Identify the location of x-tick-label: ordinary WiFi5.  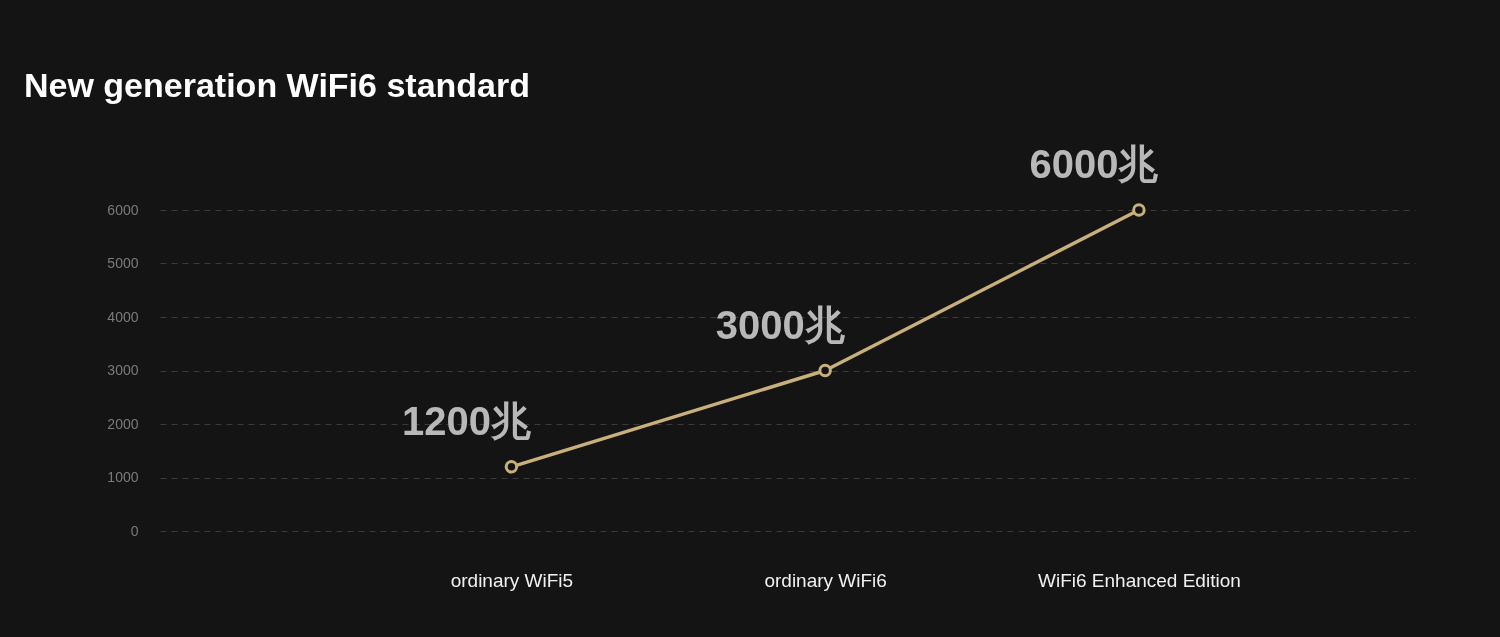
(512, 580).